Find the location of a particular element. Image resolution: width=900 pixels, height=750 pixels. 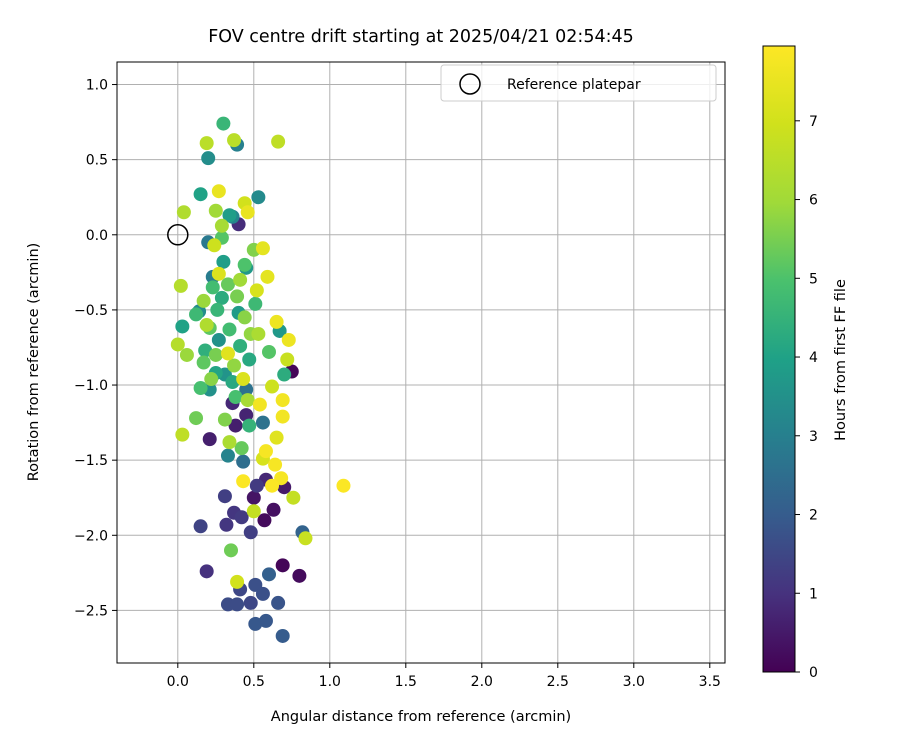

x-tick-label: 3.0 is located at coordinates (634, 682).